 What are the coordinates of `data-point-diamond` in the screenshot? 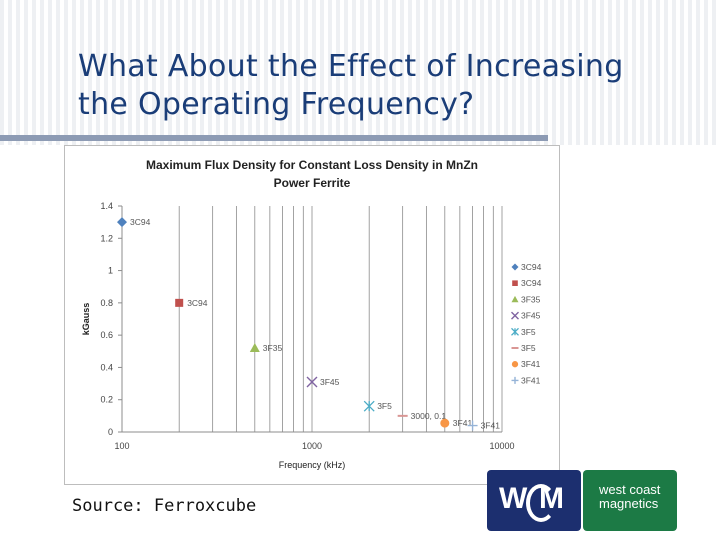 It's located at (122, 222).